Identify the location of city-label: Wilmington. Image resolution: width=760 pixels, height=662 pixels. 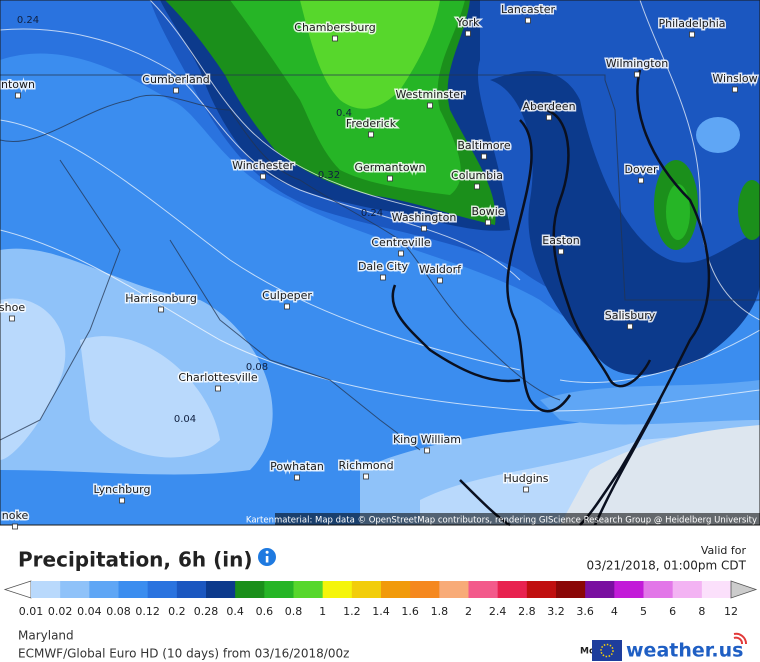
(637, 63).